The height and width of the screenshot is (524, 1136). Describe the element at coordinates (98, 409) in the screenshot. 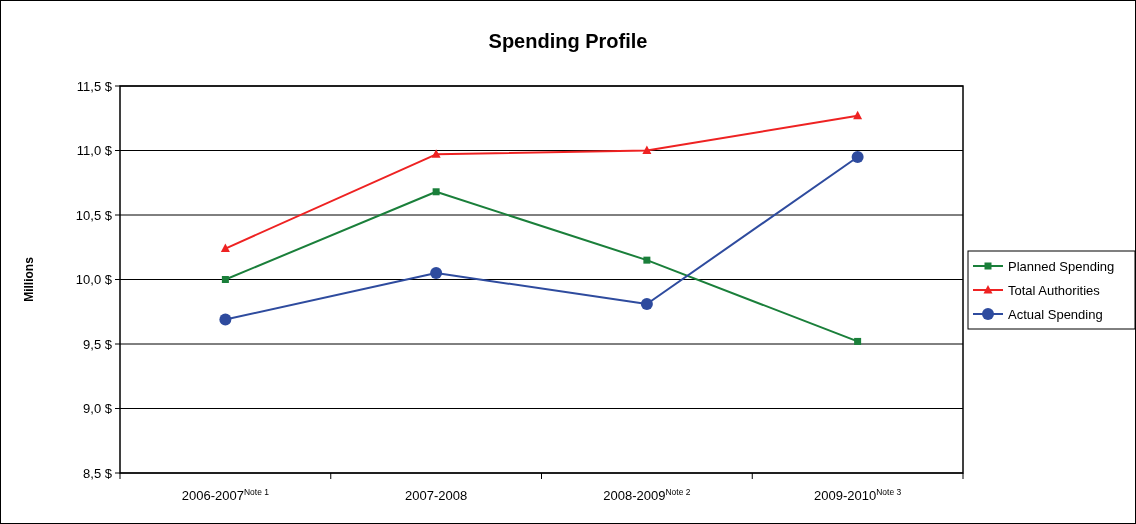

I see `y-tick-label: 9,0 $` at that location.